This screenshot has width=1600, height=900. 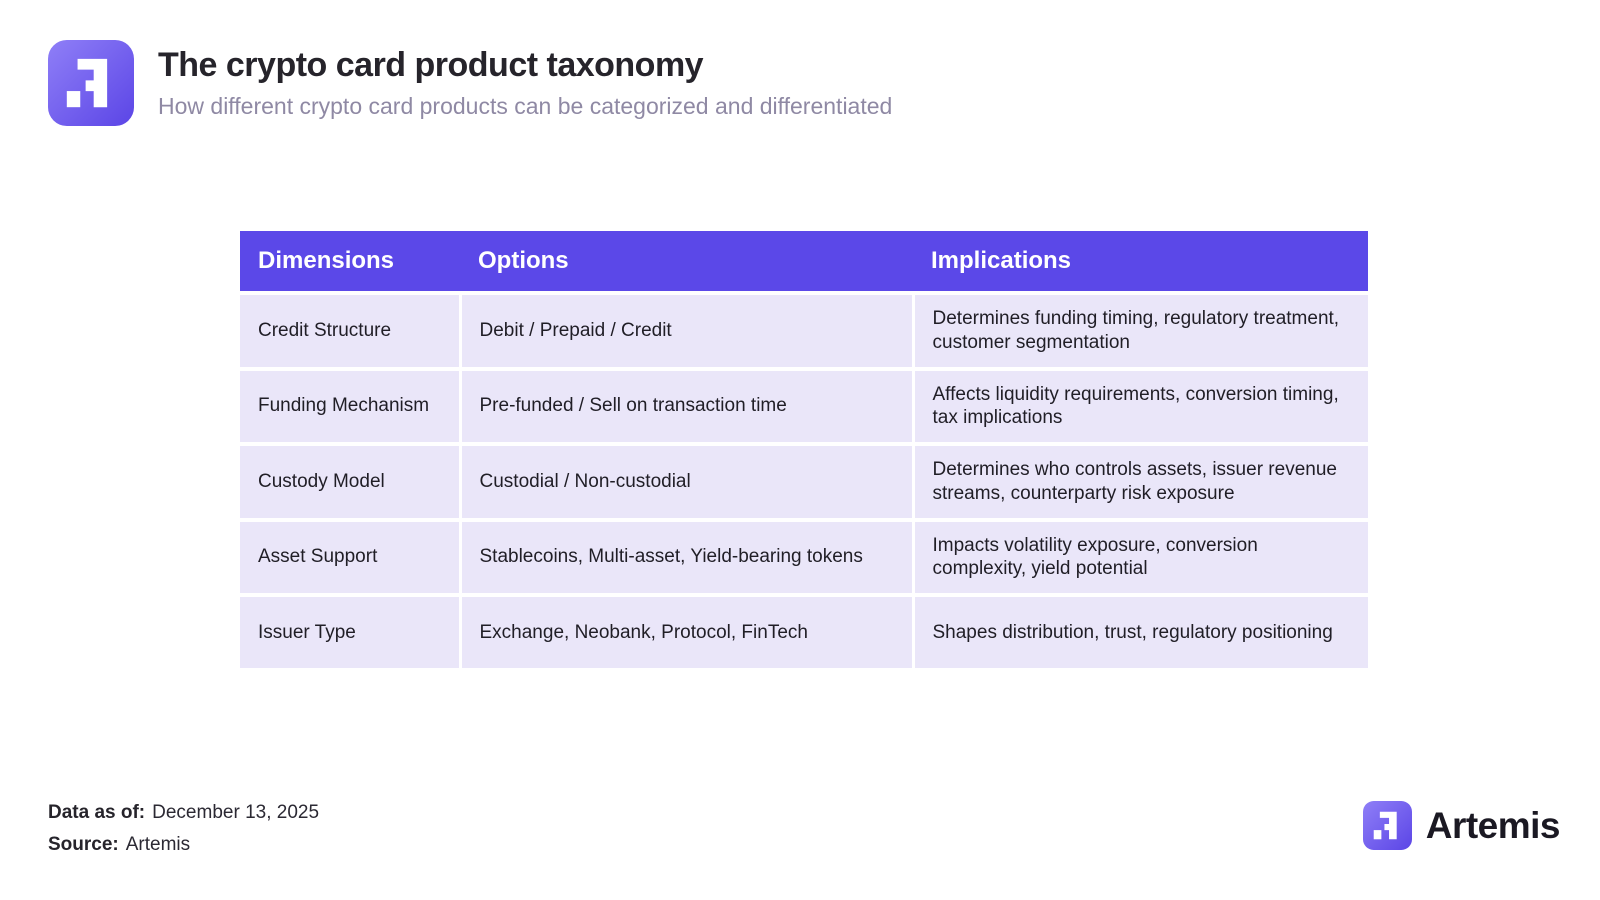 I want to click on cell-options: Custodial / Non-custodial, so click(x=687, y=481).